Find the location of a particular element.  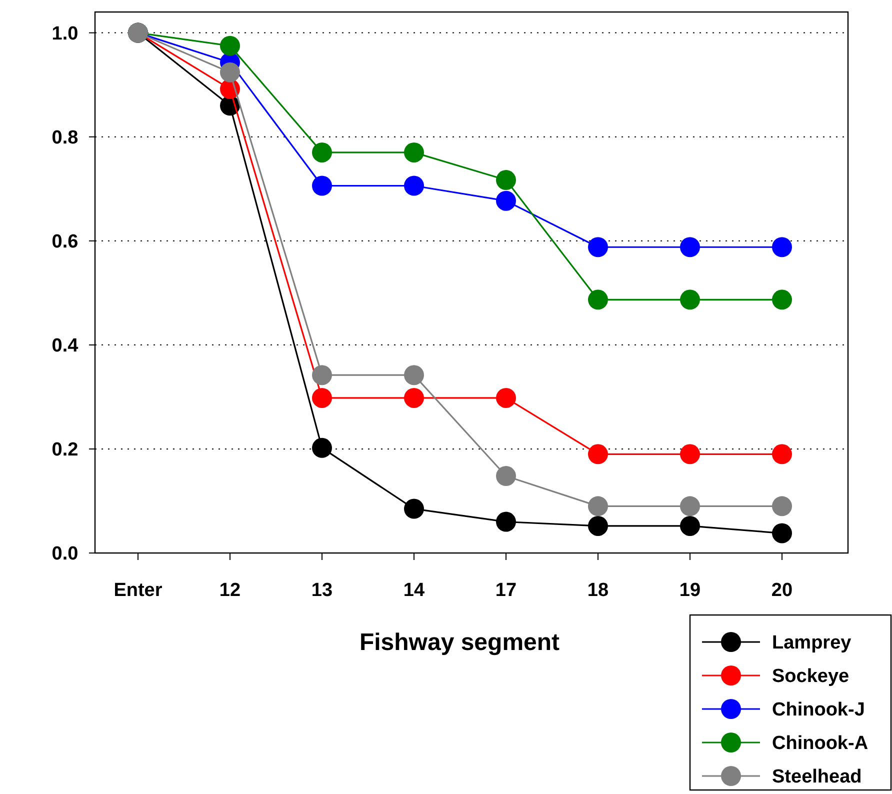

legend-label: Chinook-J is located at coordinates (818, 710).